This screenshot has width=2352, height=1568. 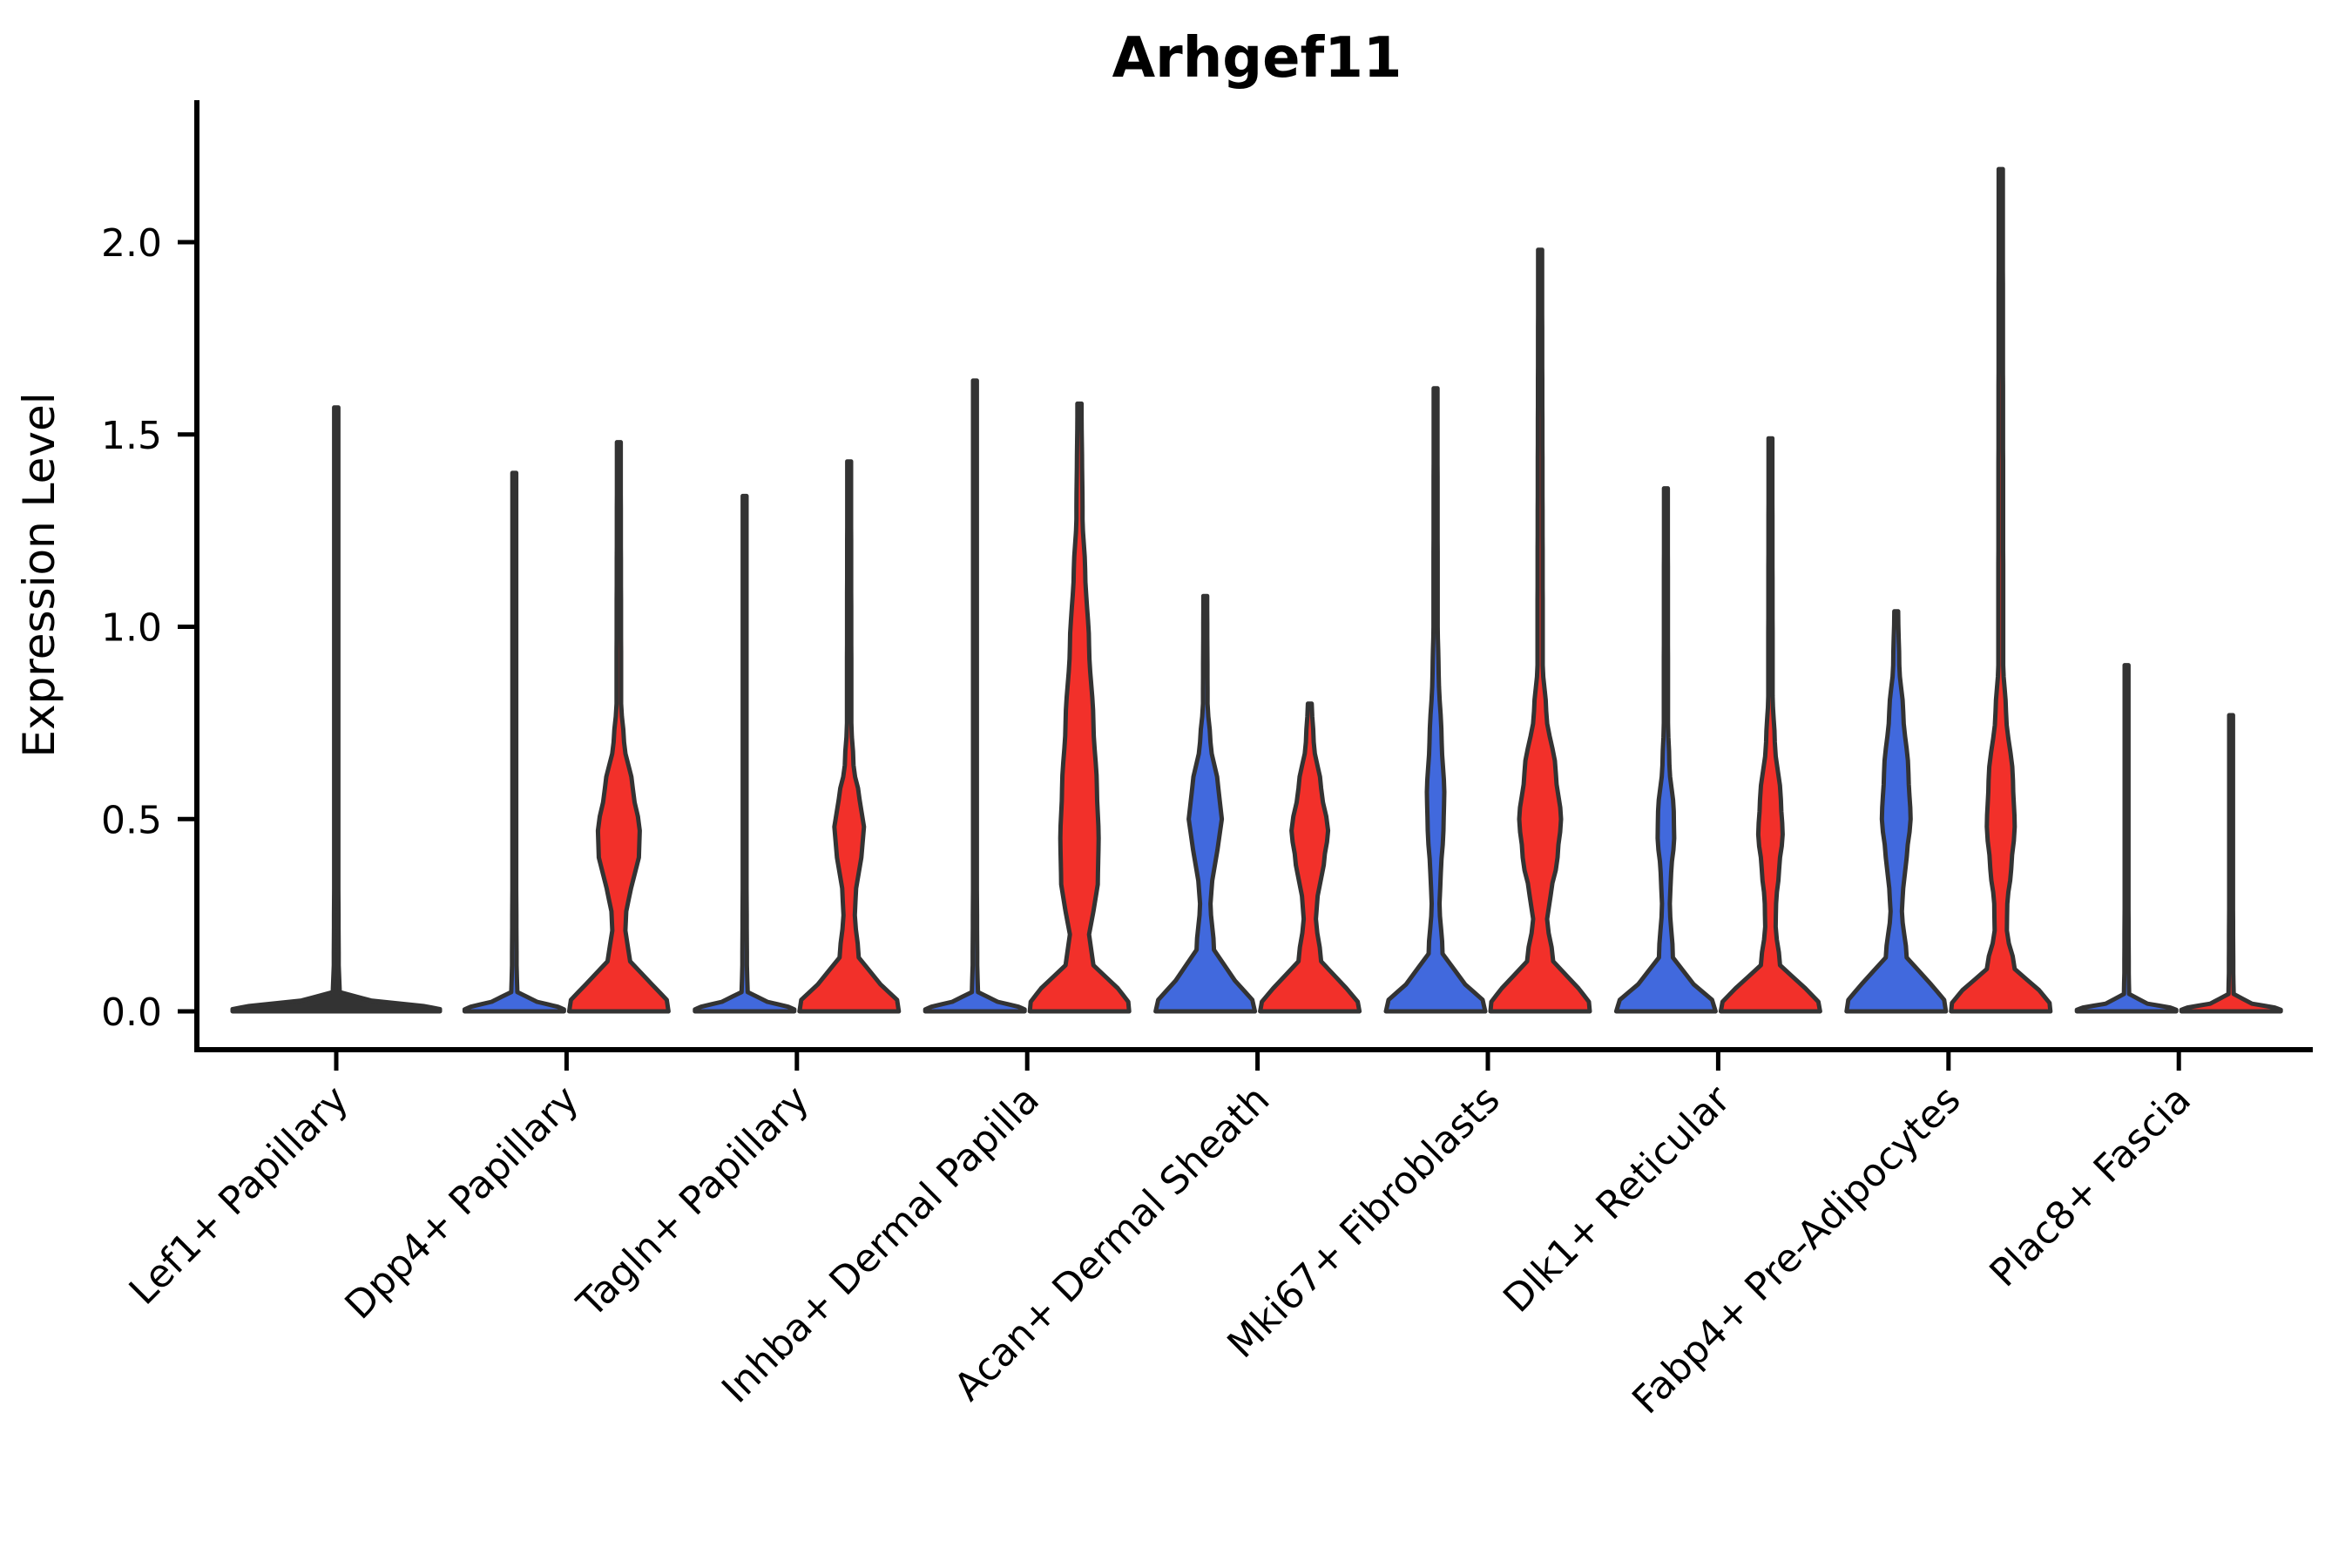 What do you see at coordinates (975, 696) in the screenshot?
I see `violin-inhba-left` at bounding box center [975, 696].